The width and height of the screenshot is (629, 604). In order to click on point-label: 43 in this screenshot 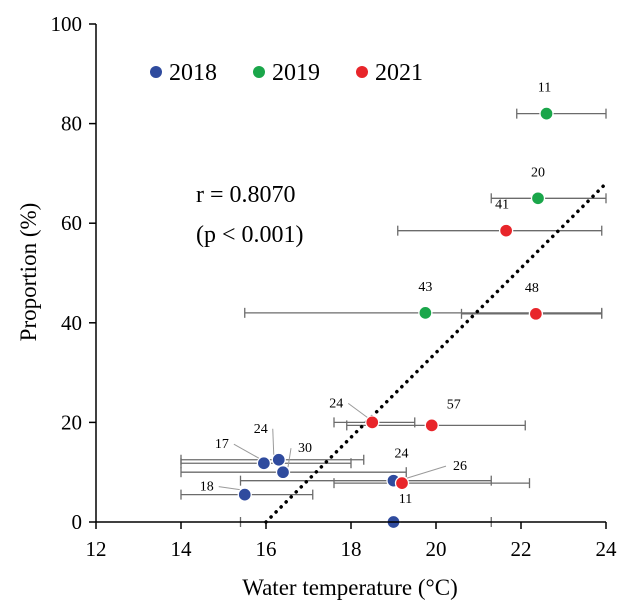, I will do `click(425, 287)`.